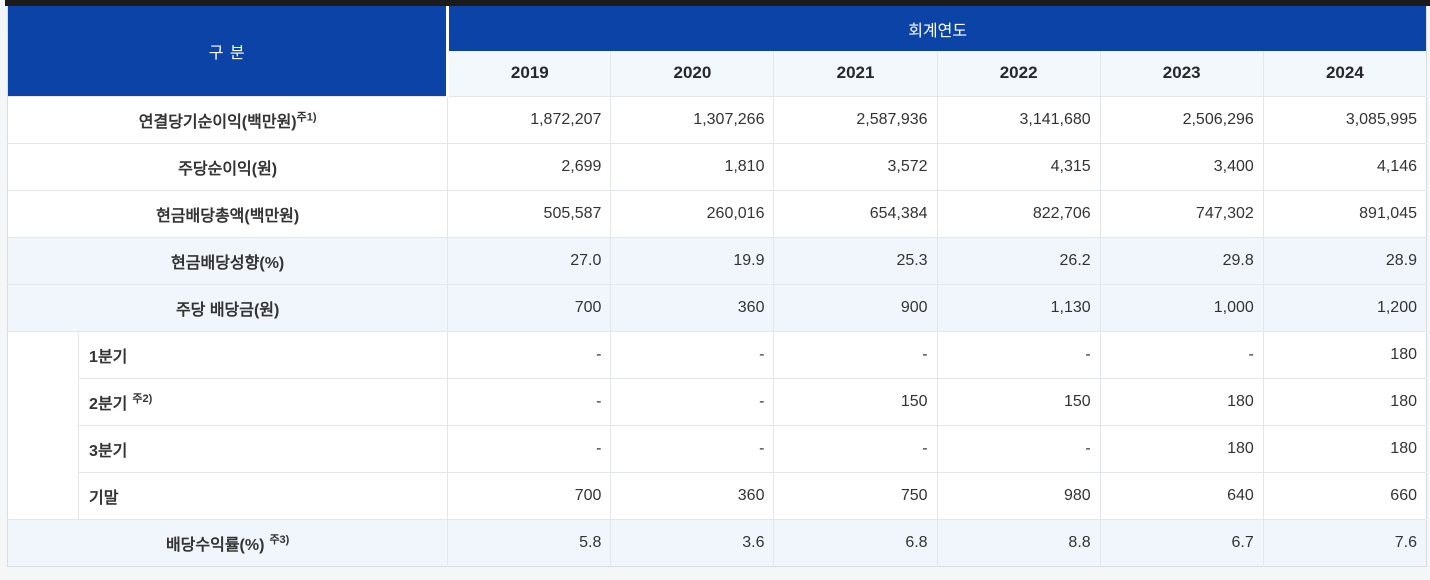  Describe the element at coordinates (855, 119) in the screenshot. I see `value-cell: 2,587,936` at that location.